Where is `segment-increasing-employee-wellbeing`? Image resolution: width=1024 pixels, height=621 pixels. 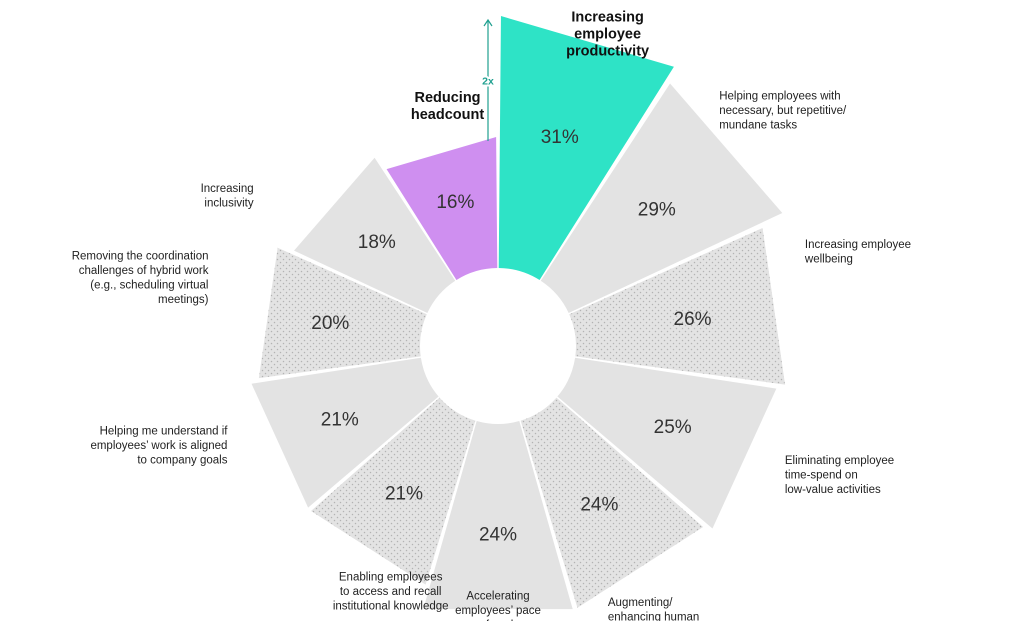 segment-increasing-employee-wellbeing is located at coordinates (677, 306).